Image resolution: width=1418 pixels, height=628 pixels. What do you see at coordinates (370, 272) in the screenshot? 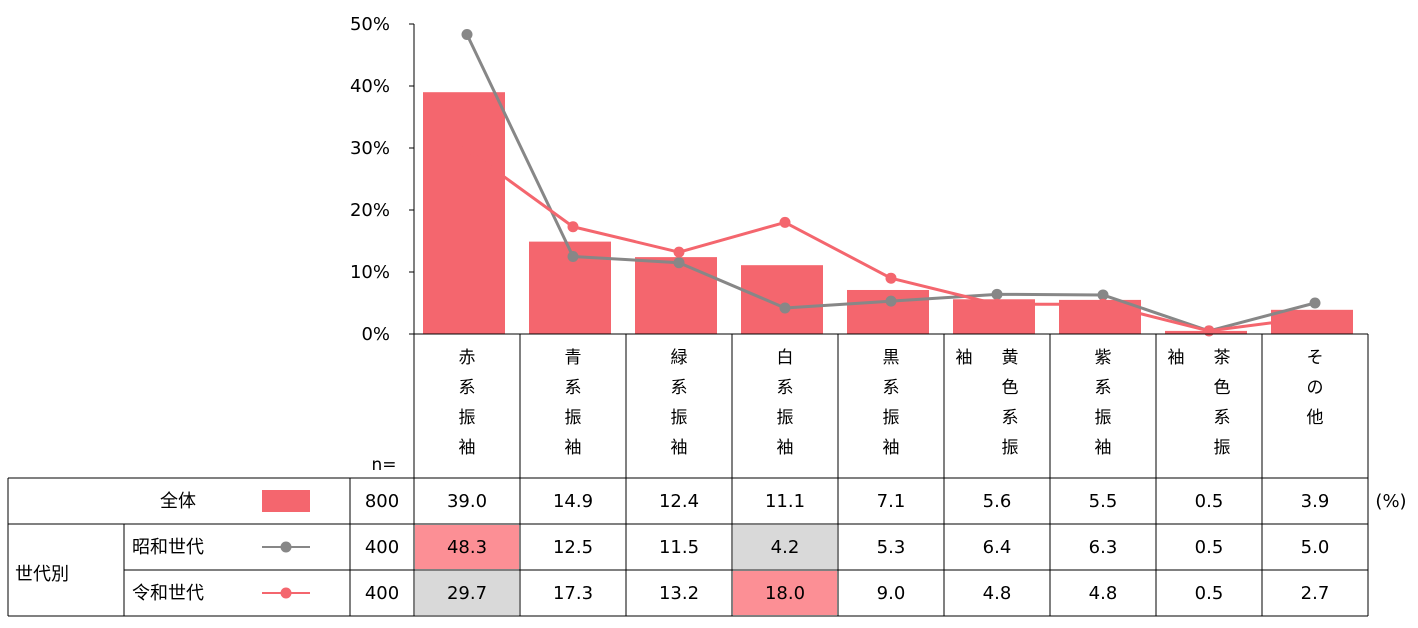
I see `y-tick-label: 10%` at bounding box center [370, 272].